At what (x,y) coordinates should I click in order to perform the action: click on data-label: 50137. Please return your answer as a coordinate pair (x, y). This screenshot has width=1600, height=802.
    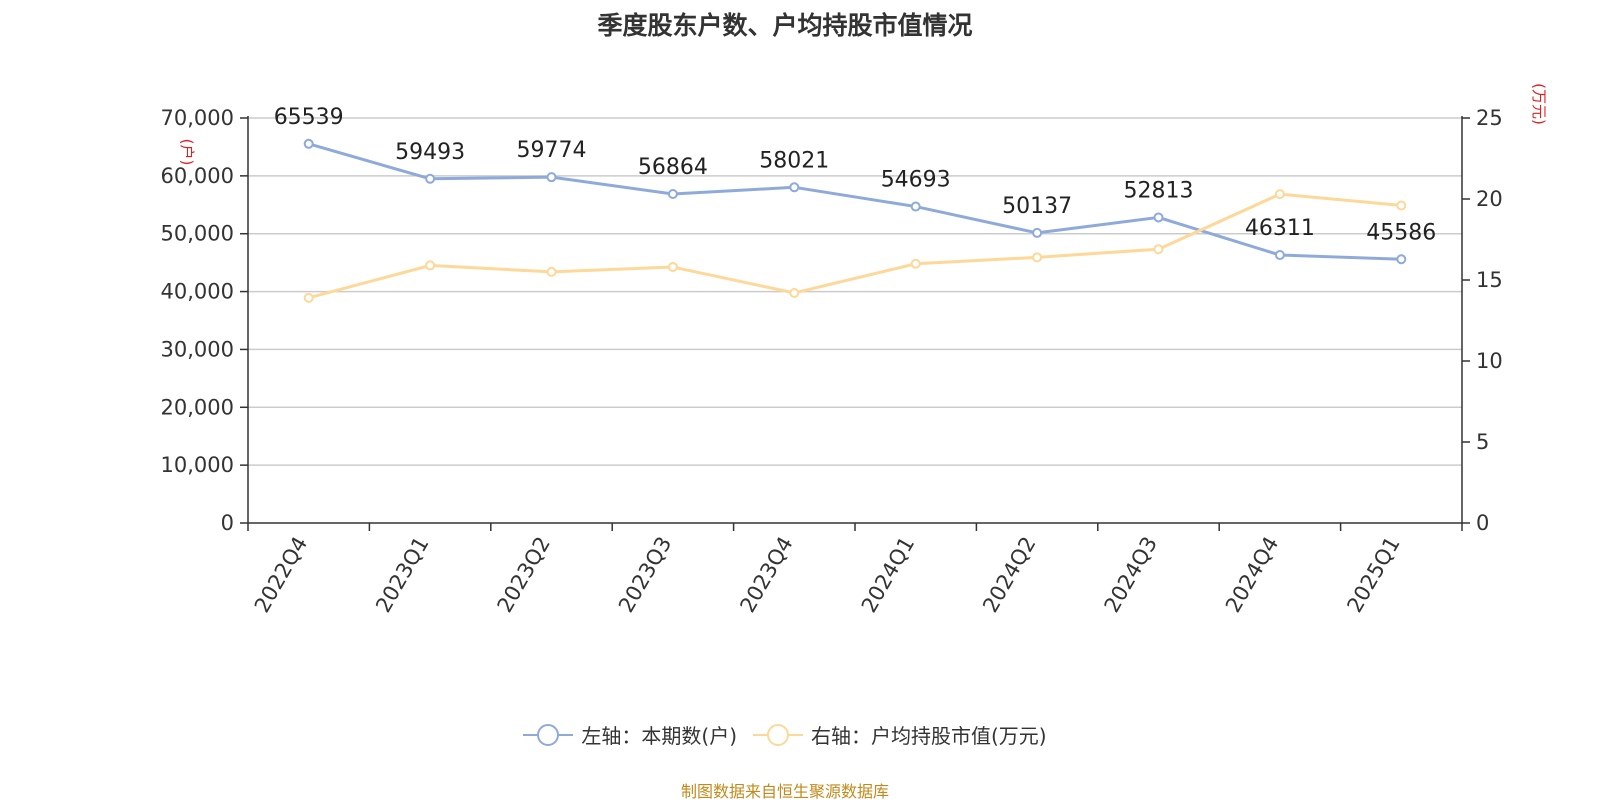
    Looking at the image, I should click on (1037, 206).